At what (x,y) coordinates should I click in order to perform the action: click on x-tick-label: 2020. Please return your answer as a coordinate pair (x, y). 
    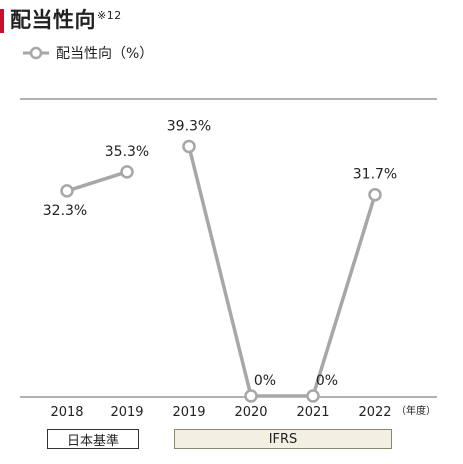
    Looking at the image, I should click on (250, 412).